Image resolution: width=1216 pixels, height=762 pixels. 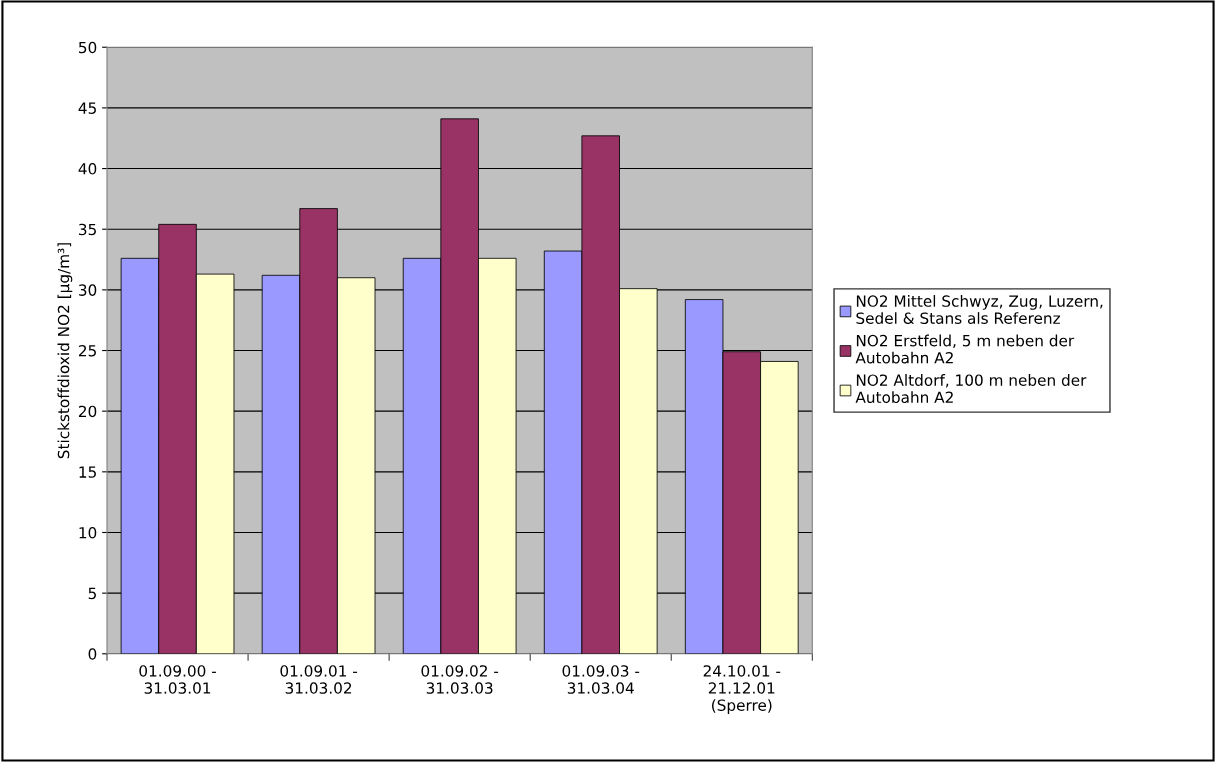 What do you see at coordinates (601, 679) in the screenshot?
I see `x-tick-label: 01.09.03 - 31.03.04` at bounding box center [601, 679].